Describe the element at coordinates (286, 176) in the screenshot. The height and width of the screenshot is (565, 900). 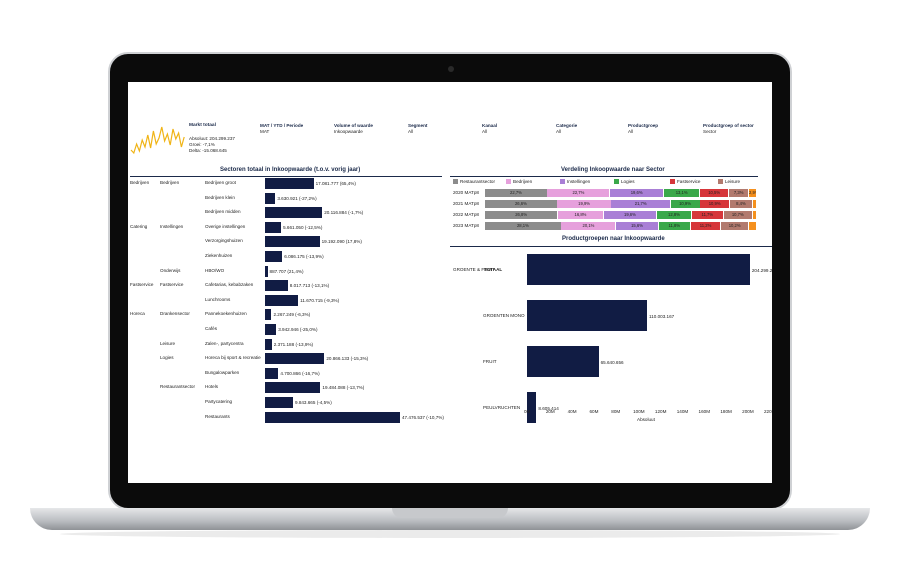
I see `sectors-title-rule` at that location.